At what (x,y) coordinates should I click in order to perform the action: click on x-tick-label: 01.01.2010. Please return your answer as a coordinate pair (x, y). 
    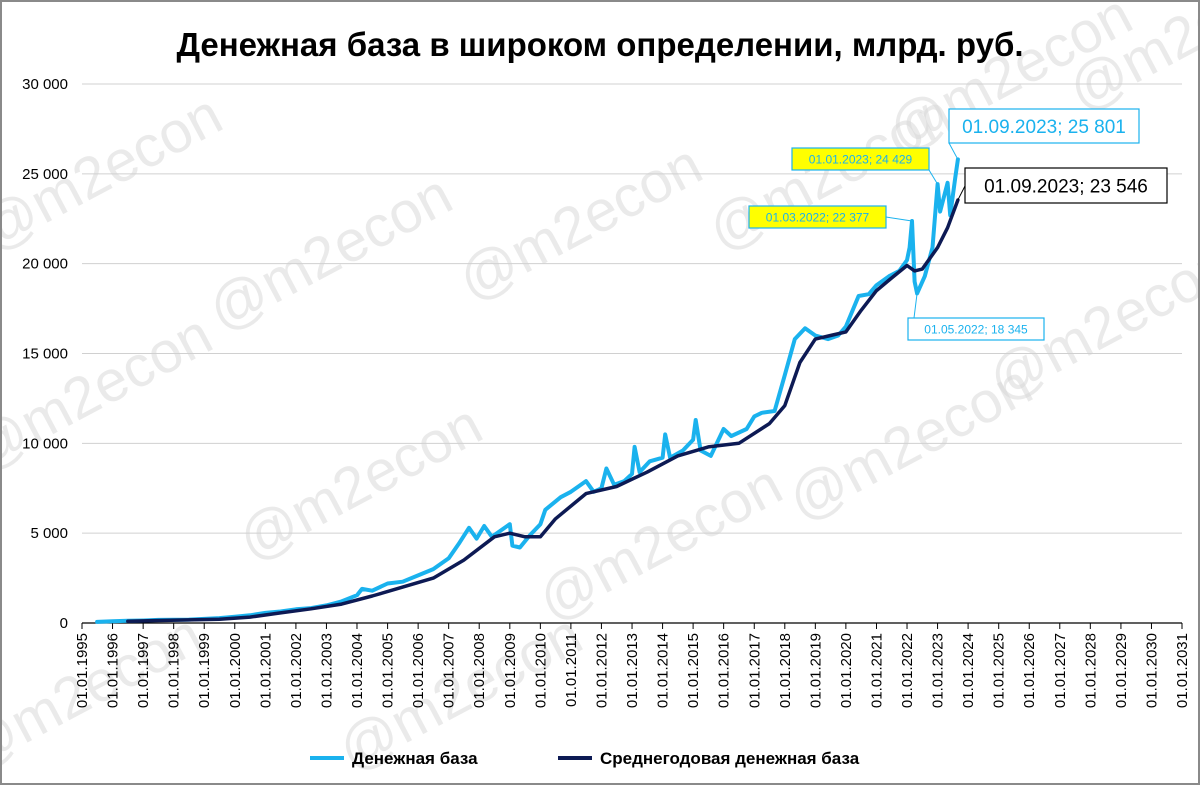
    Looking at the image, I should click on (540, 670).